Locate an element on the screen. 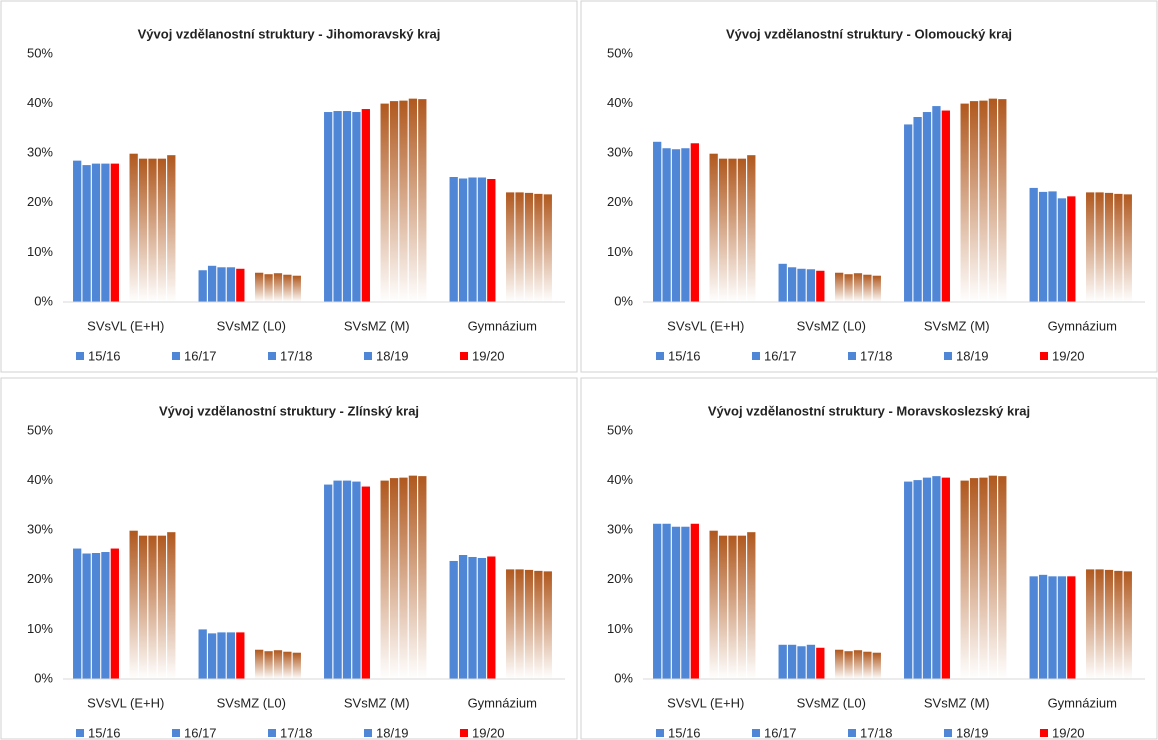  x-tick-label: SVsVL (E+H) is located at coordinates (125, 702).